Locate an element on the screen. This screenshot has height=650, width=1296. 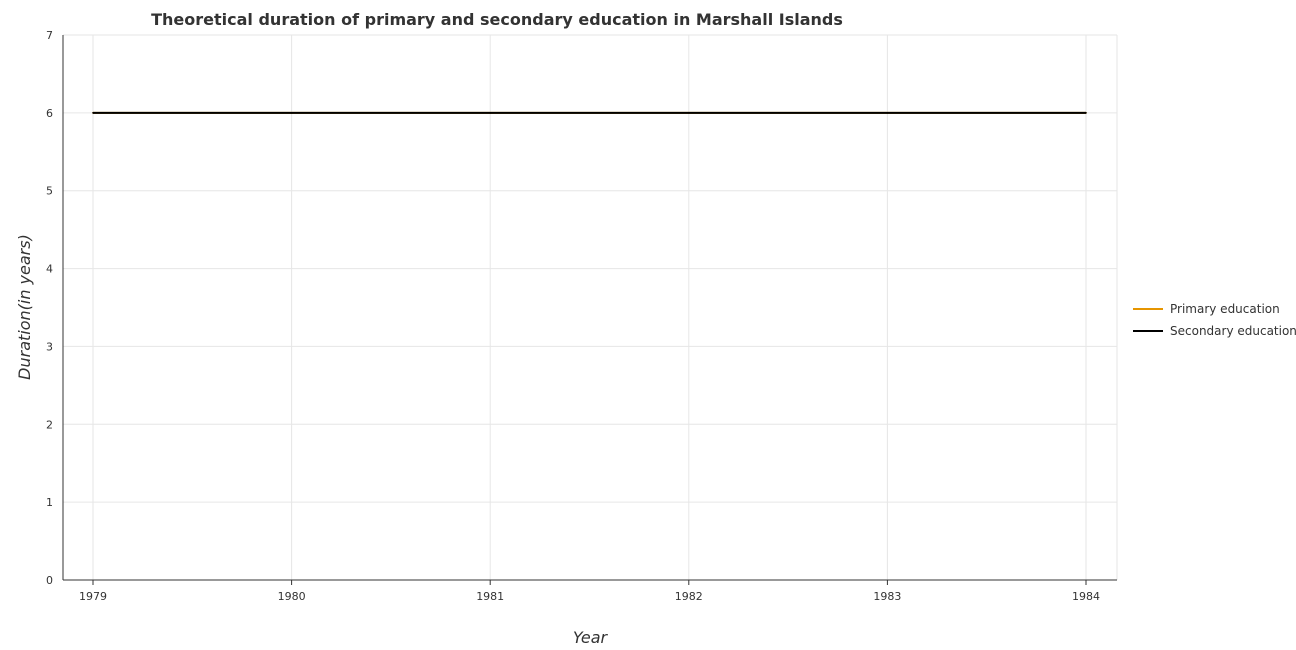
x-tick-label: 1980 is located at coordinates (292, 596).